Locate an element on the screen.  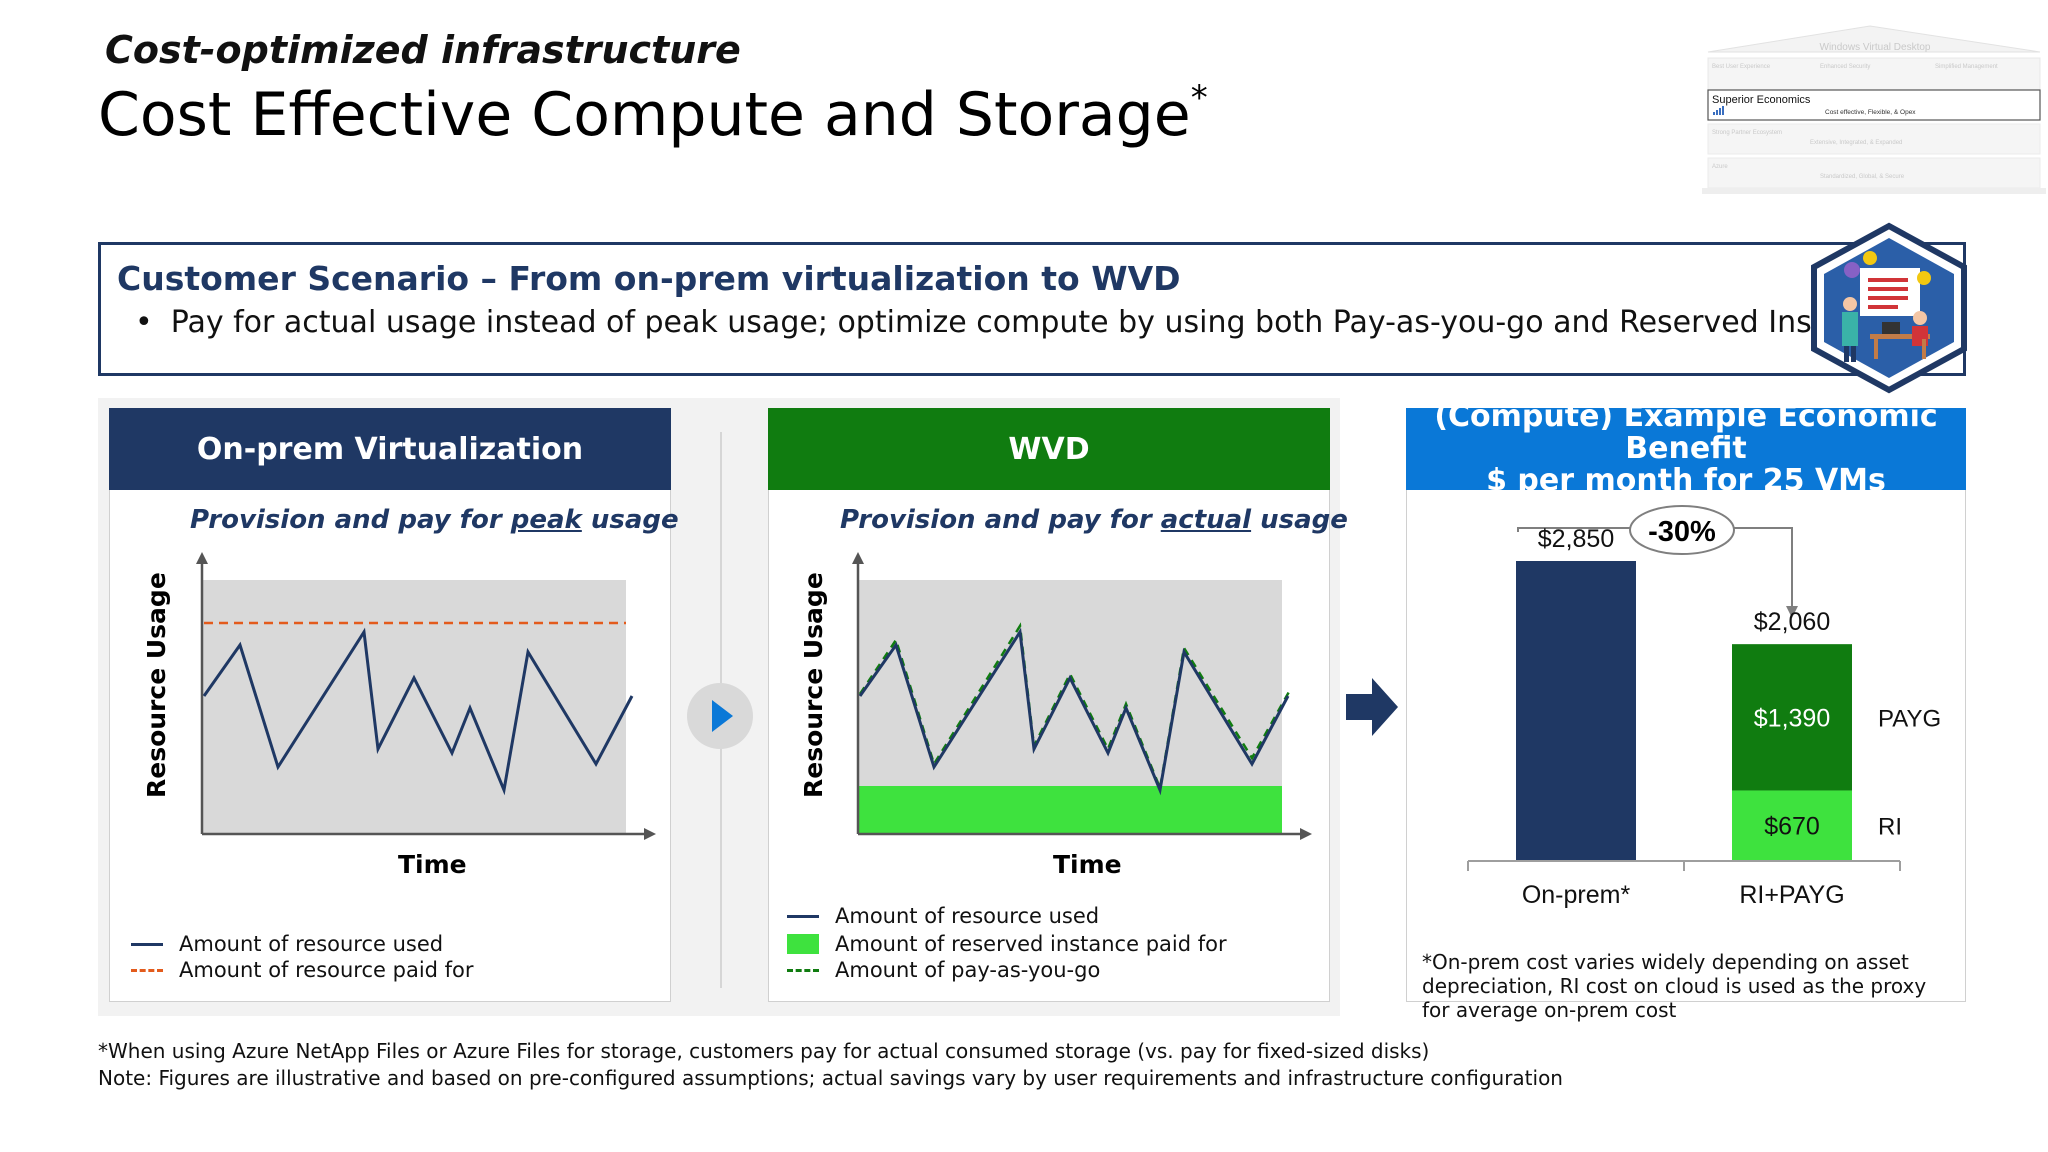
svg-text: Azure is located at coordinates (1720, 167).